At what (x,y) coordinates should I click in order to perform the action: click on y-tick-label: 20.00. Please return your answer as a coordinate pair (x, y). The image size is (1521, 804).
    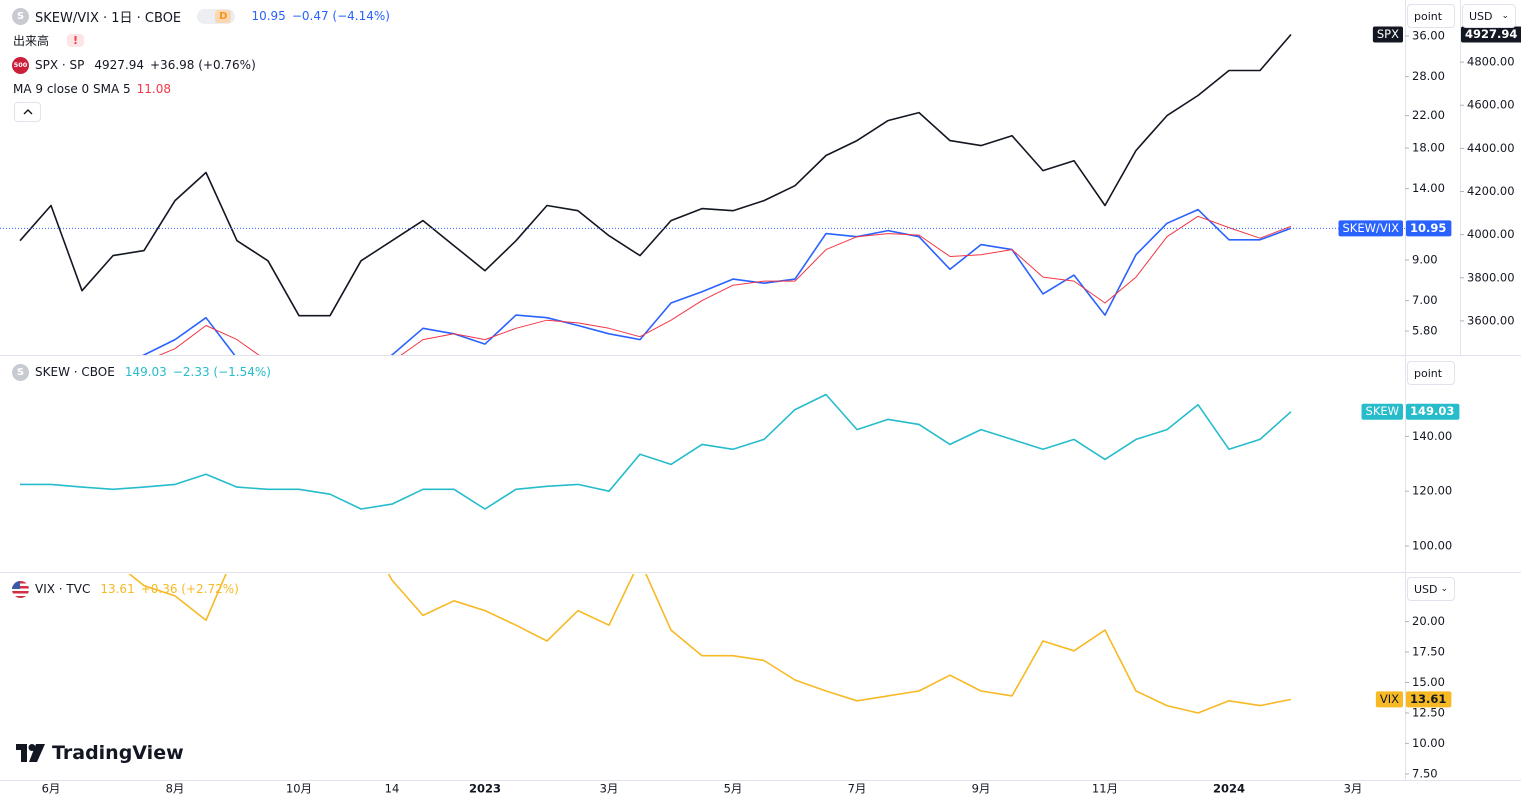
    Looking at the image, I should click on (1428, 621).